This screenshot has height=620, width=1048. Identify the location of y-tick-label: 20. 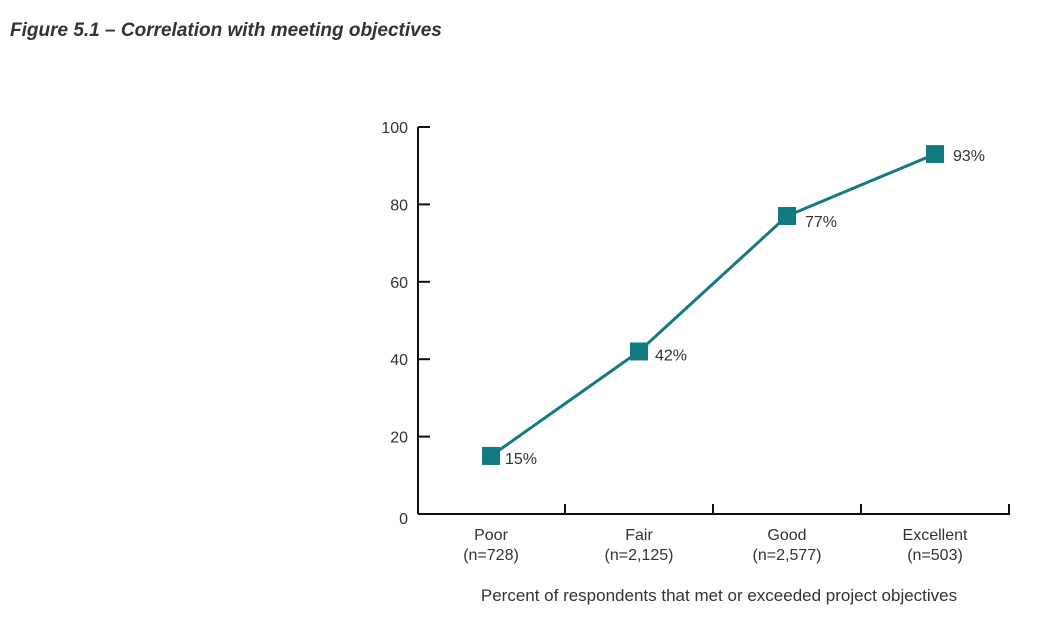
(399, 438).